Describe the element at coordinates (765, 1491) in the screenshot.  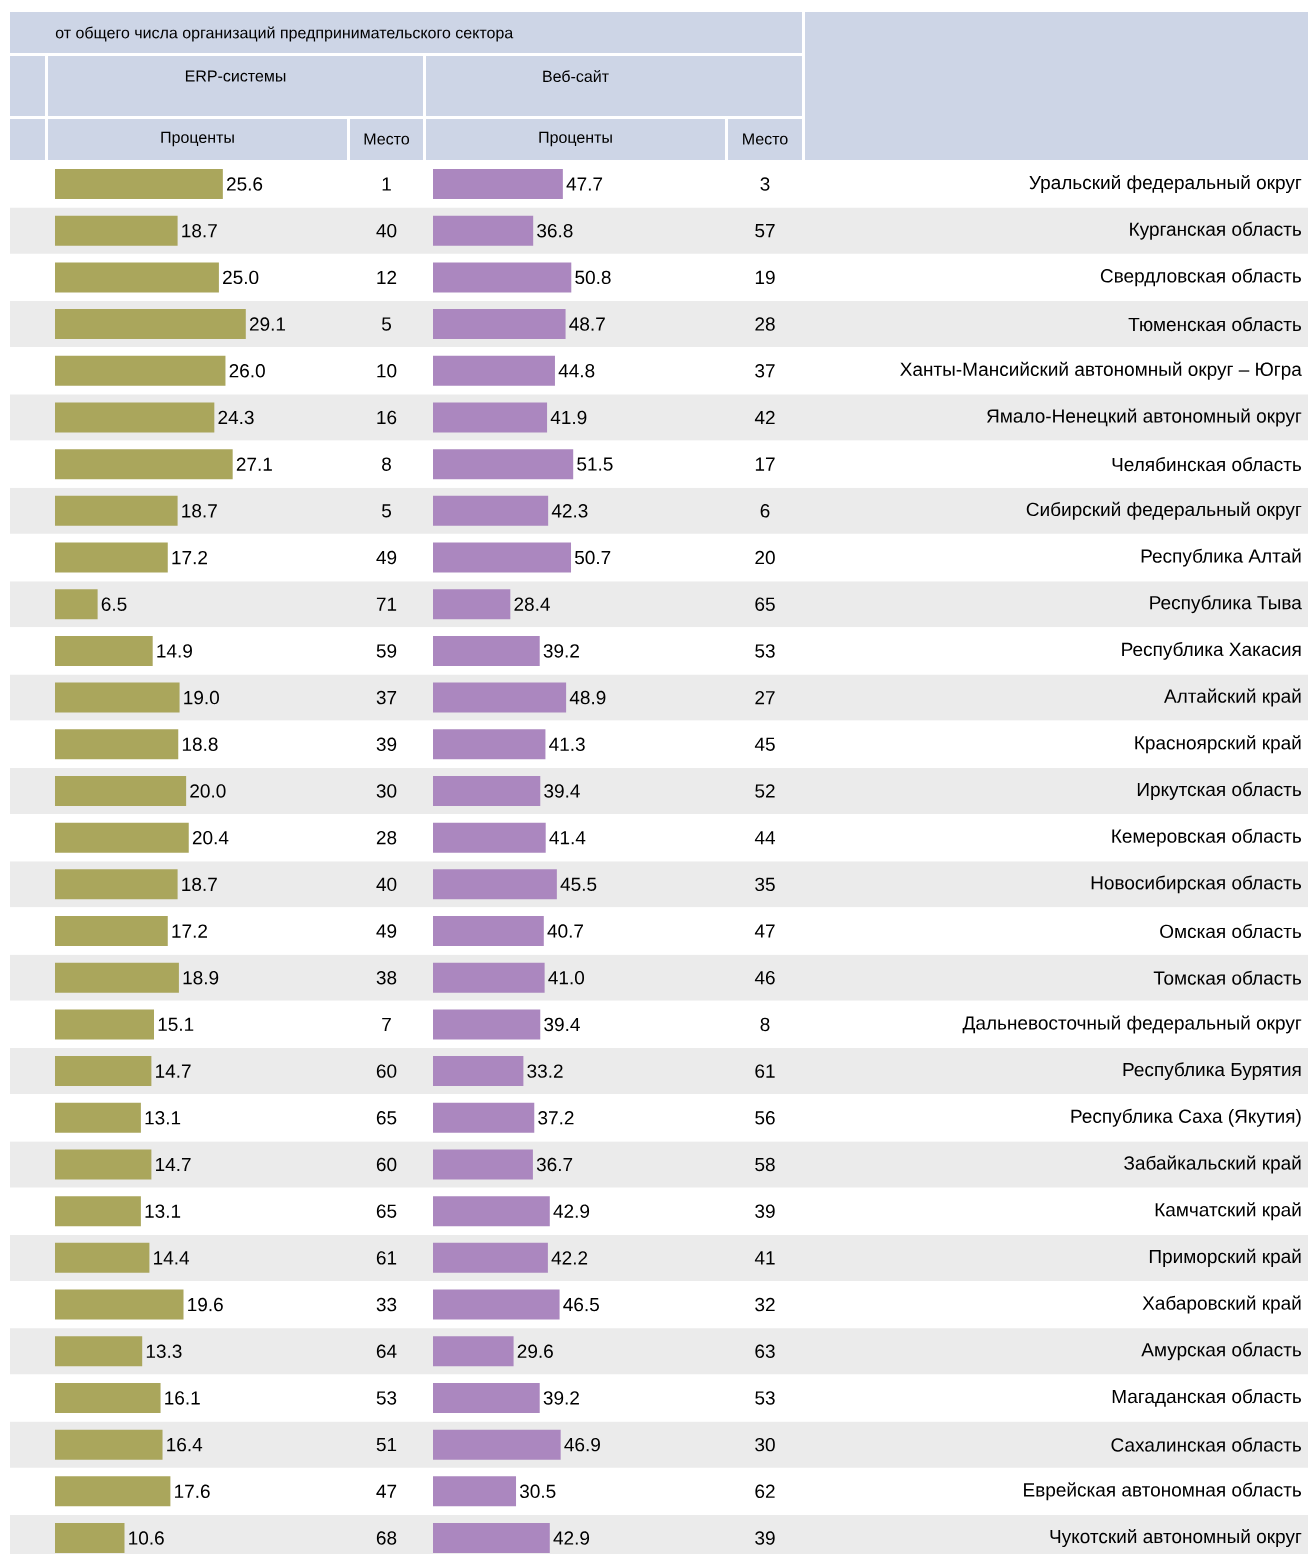
I see `data-label: 62` at that location.